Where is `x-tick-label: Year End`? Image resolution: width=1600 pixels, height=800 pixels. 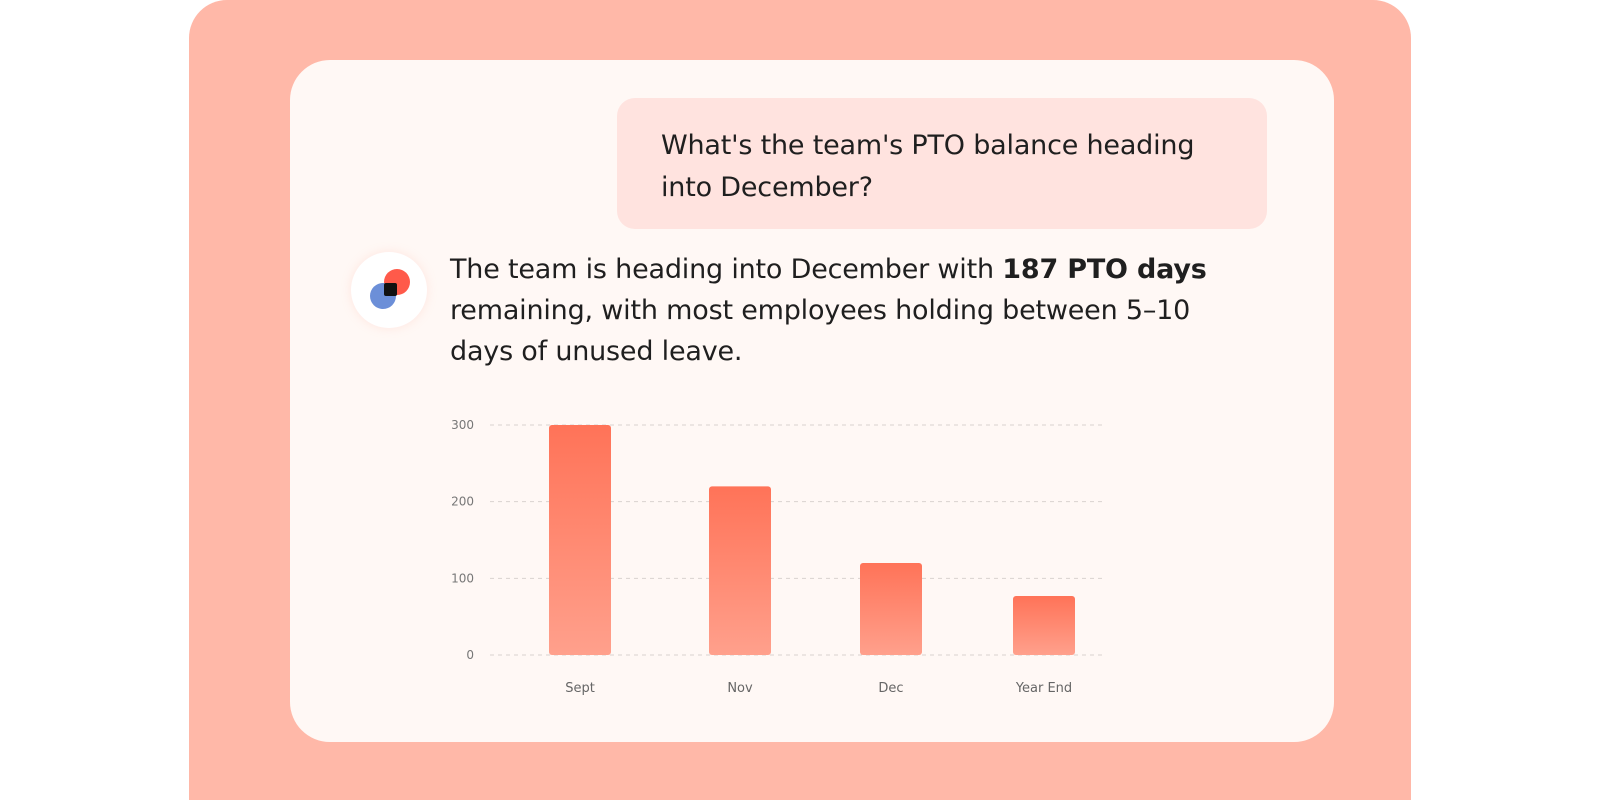 x-tick-label: Year End is located at coordinates (1043, 688).